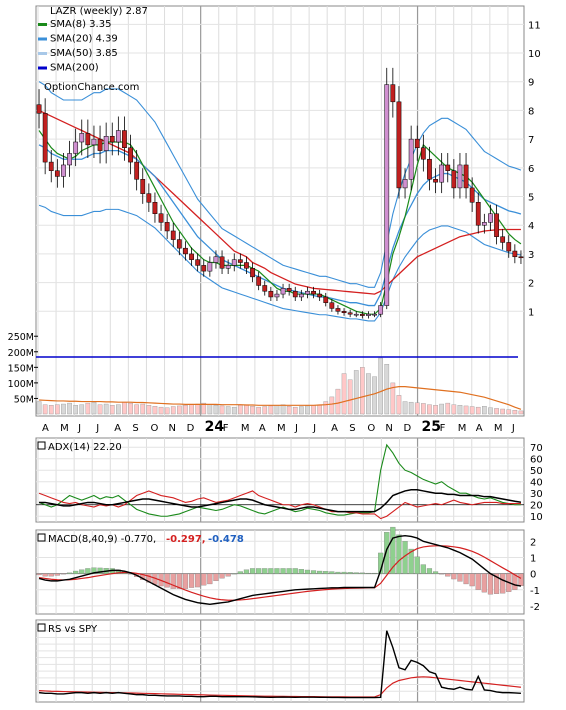  Describe the element at coordinates (102, 539) in the screenshot. I see `macd-title: MACD(8,40,9) -0.770,` at that location.